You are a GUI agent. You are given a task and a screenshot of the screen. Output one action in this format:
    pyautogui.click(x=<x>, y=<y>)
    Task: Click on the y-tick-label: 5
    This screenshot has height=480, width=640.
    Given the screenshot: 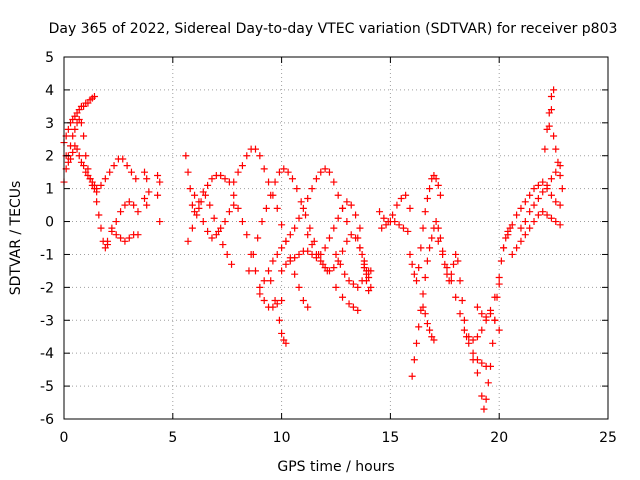 What is the action you would take?
    pyautogui.click(x=49, y=58)
    